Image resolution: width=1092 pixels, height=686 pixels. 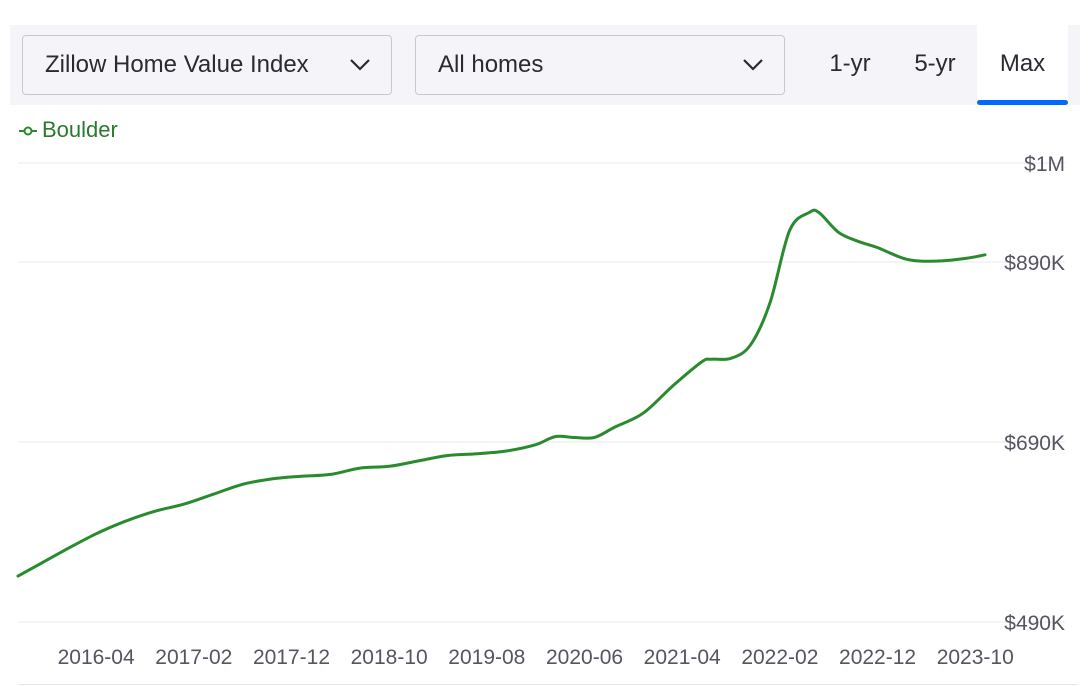 What do you see at coordinates (389, 657) in the screenshot?
I see `x-tick-label: 2018-10` at bounding box center [389, 657].